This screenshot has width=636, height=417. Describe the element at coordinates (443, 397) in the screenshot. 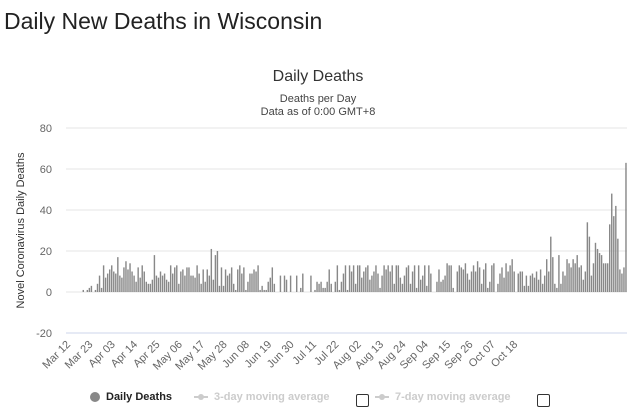

I see `legend-item-7-day-average: 7-day moving average` at that location.